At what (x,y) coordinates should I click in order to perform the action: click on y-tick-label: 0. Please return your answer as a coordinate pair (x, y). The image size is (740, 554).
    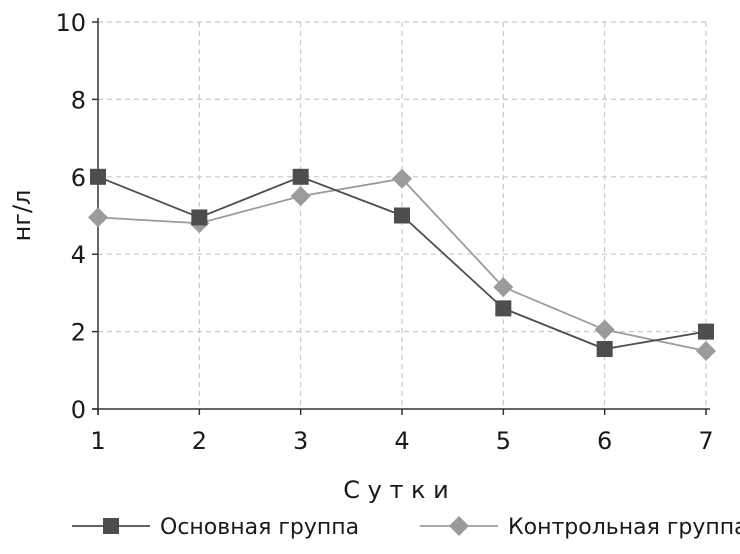
    Looking at the image, I should click on (78, 410).